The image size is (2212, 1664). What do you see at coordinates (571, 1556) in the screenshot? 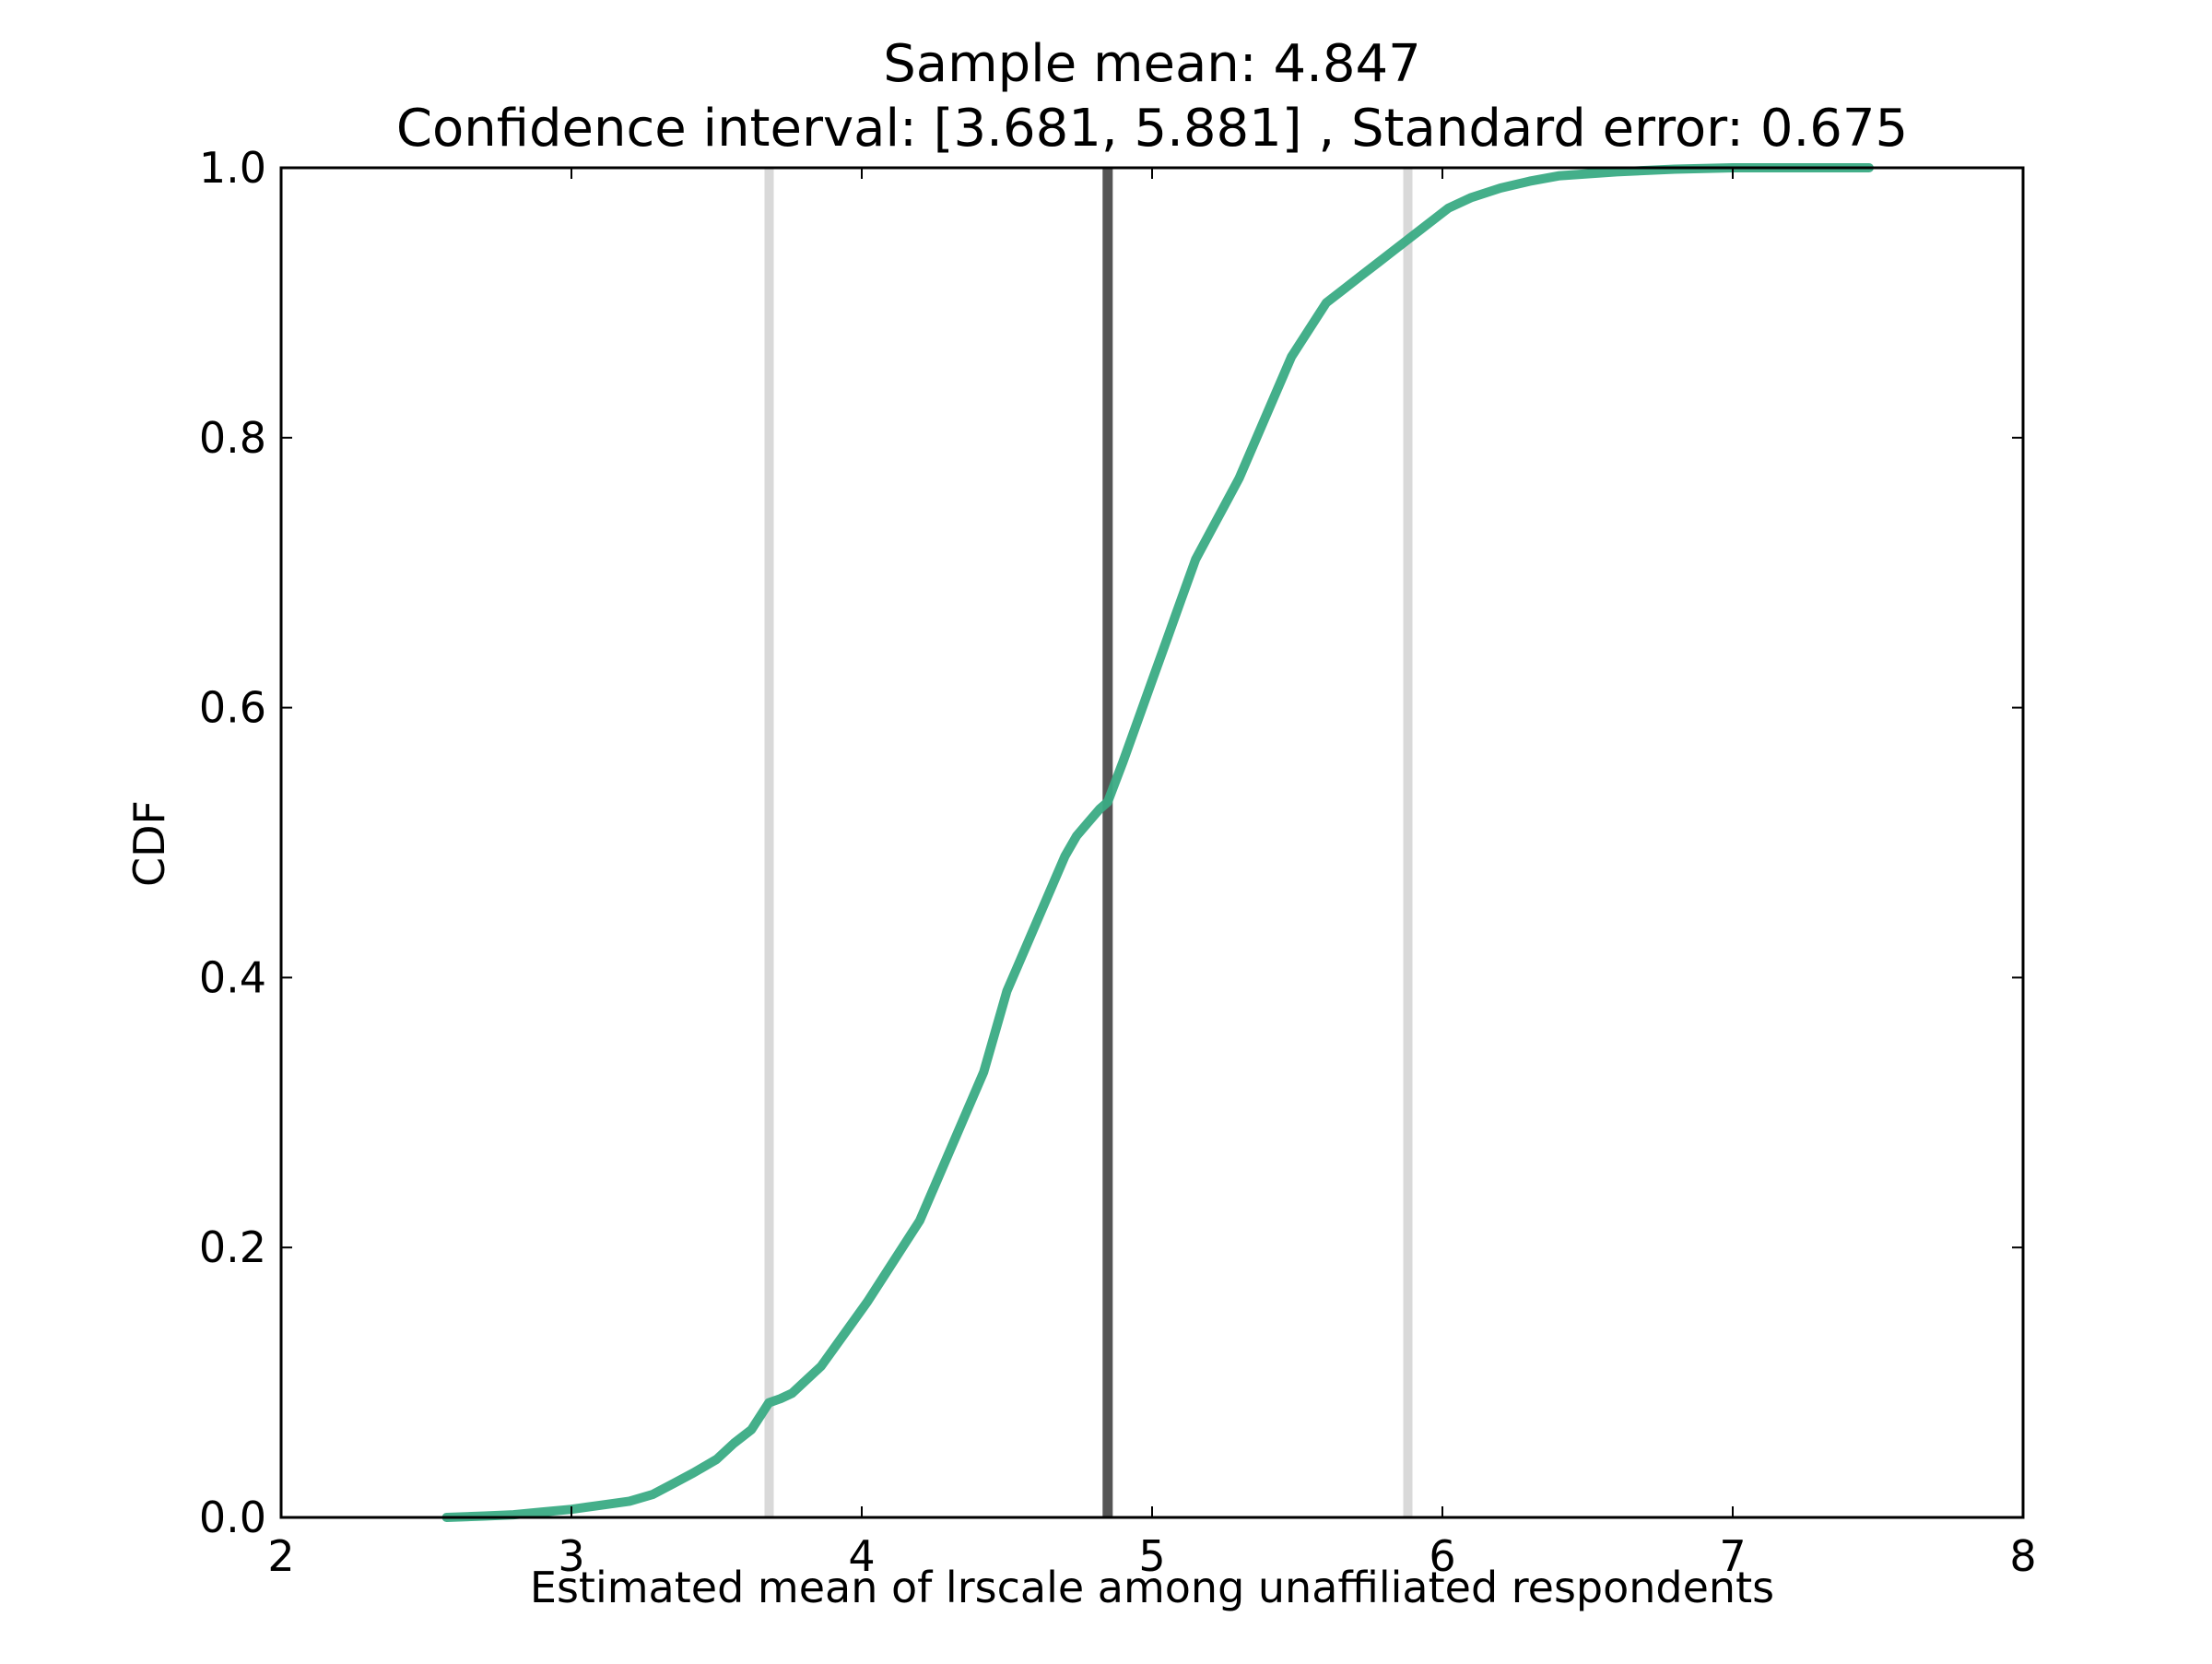
I see `x-tick-label: 3` at bounding box center [571, 1556].